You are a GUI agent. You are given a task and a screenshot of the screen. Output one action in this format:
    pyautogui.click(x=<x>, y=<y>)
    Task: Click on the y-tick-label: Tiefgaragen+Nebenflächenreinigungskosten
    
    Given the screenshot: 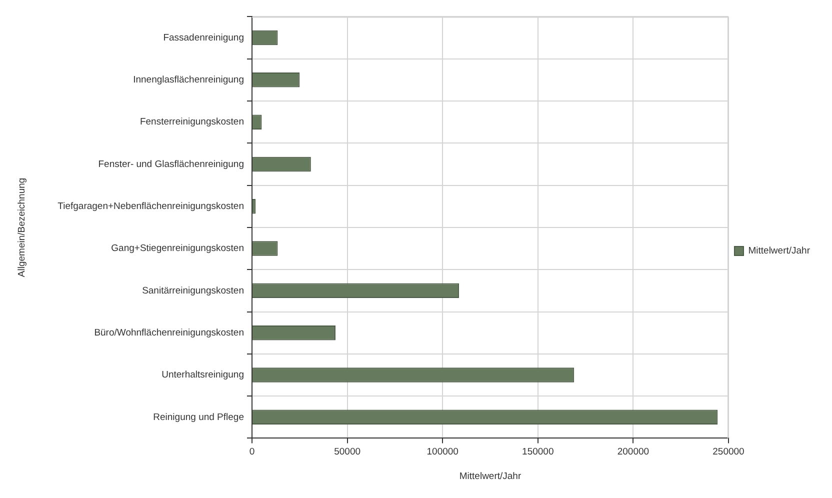 What is the action you would take?
    pyautogui.click(x=151, y=206)
    